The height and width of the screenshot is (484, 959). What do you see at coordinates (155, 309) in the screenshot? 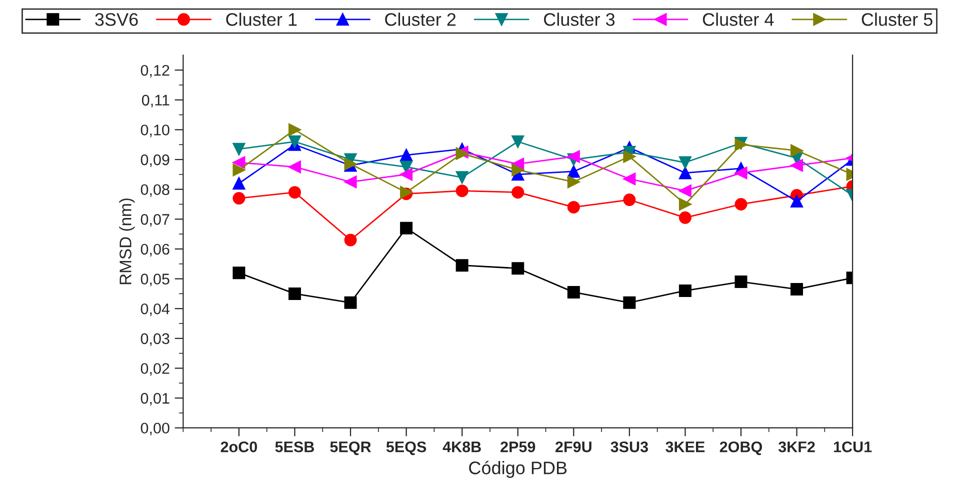
I see `y-tick-label: 0,04` at bounding box center [155, 309].